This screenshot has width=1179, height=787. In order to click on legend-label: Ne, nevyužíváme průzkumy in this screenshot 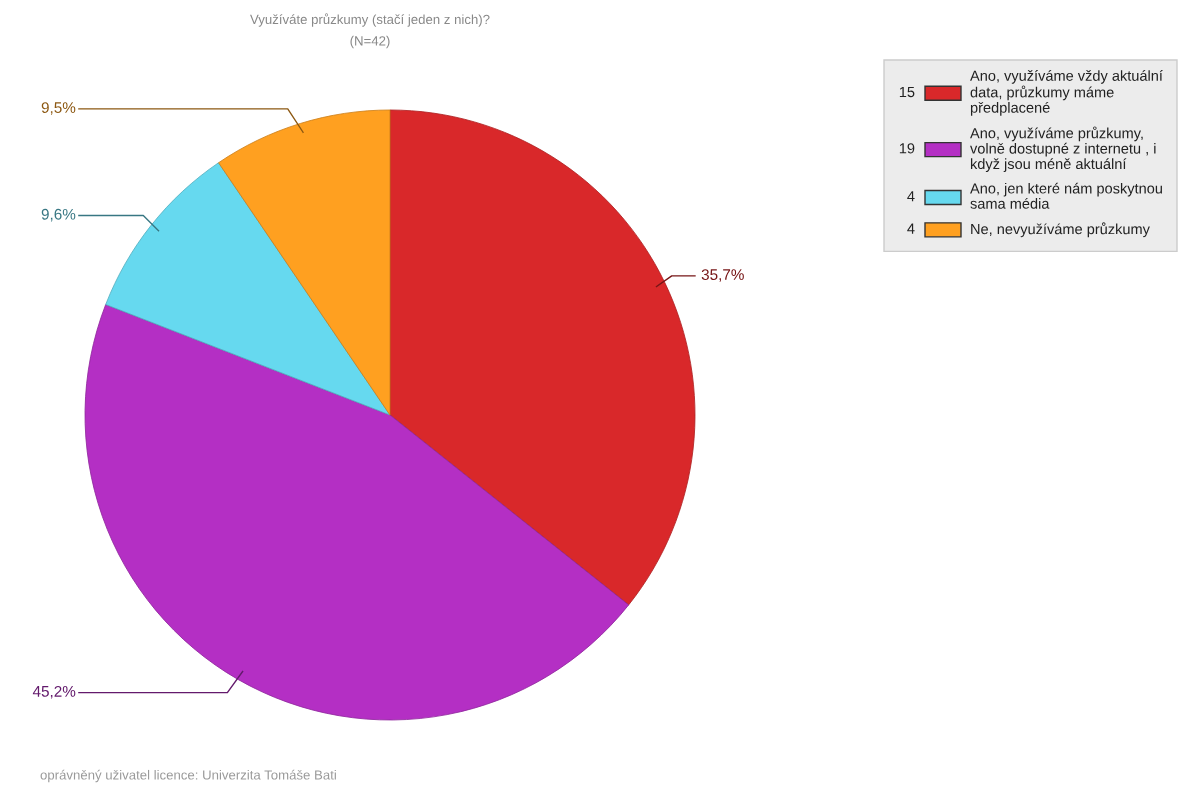, I will do `click(1060, 230)`.